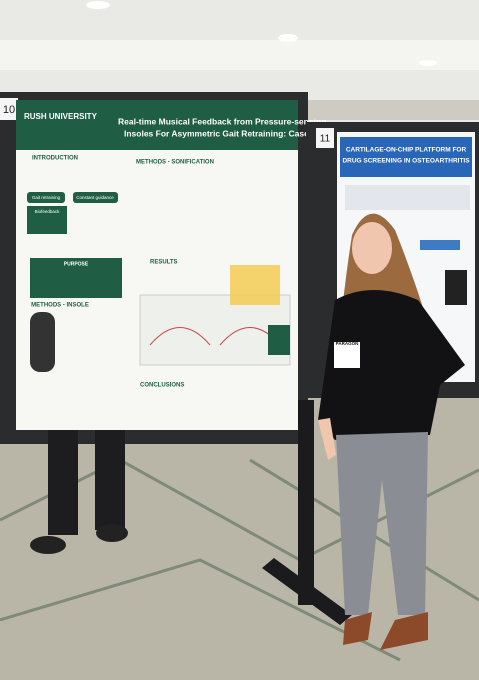 The height and width of the screenshot is (680, 479). Describe the element at coordinates (162, 386) in the screenshot. I see `section-heading: CONCLUSIONS` at that location.